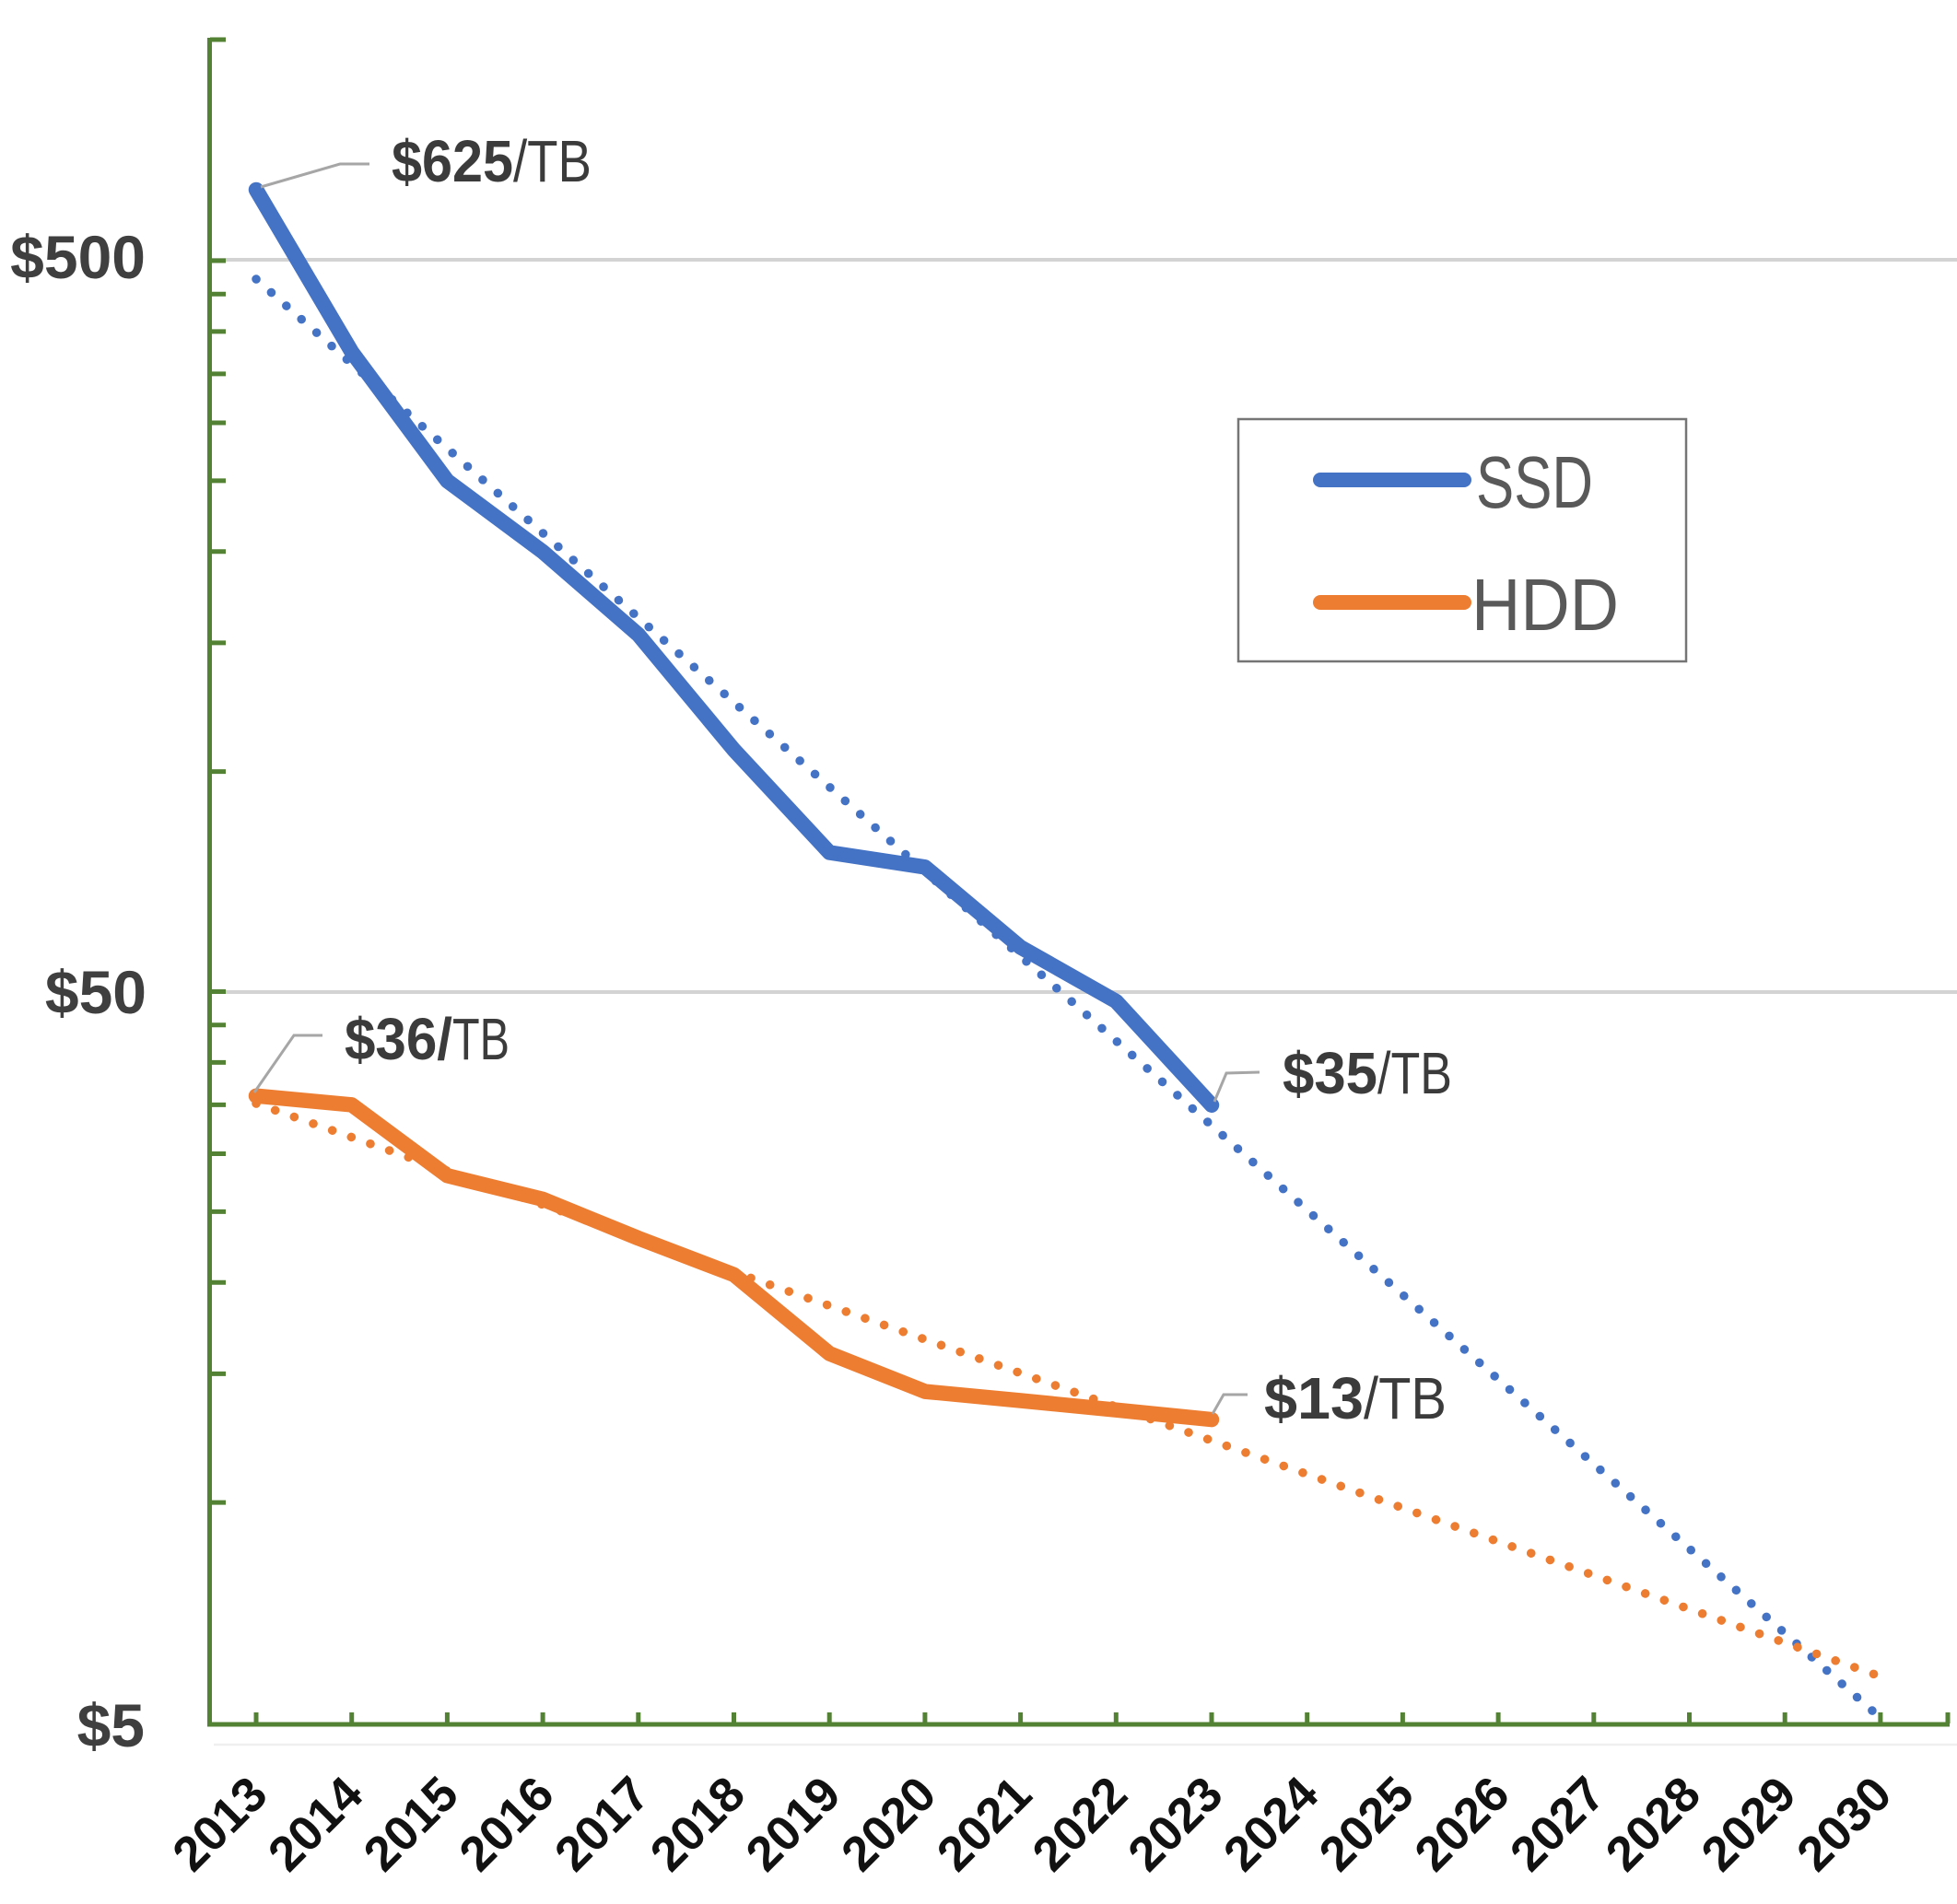  What do you see at coordinates (492, 161) in the screenshot?
I see `svg-text: $625/TB` at bounding box center [492, 161].